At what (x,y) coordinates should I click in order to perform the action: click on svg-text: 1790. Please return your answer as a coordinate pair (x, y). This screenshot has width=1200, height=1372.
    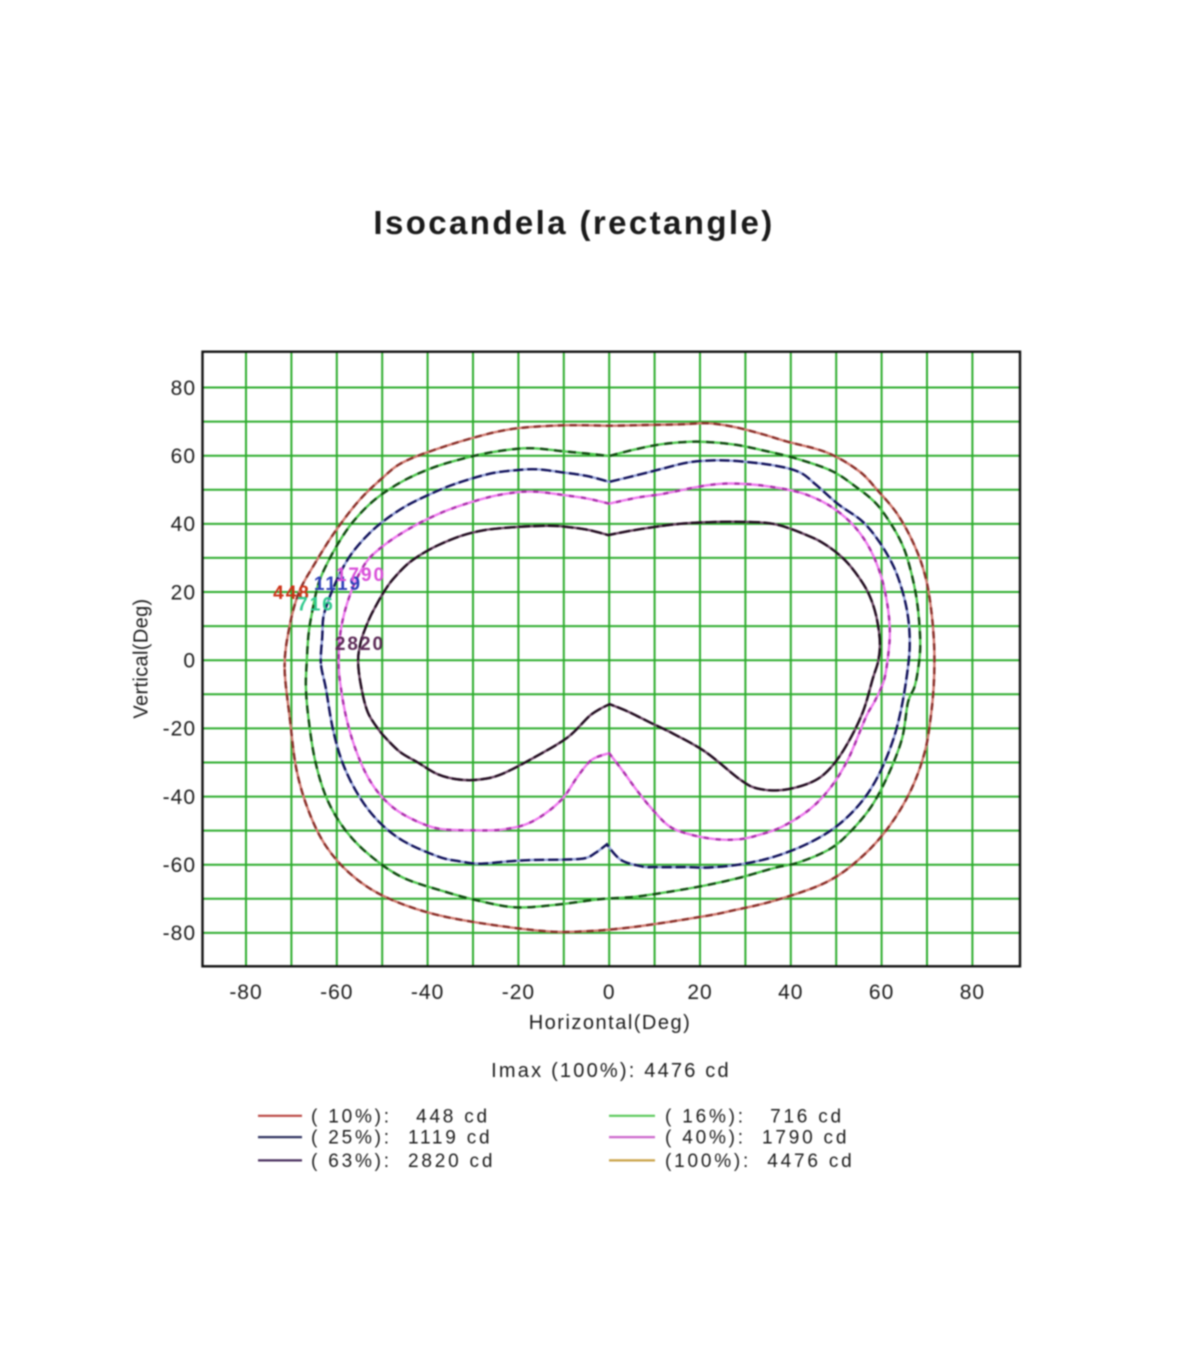
    Looking at the image, I should click on (361, 575).